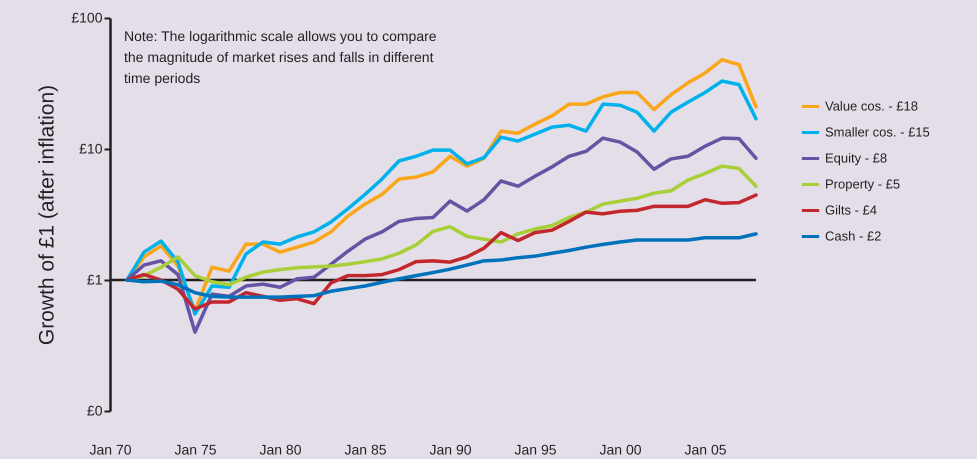 The image size is (977, 459). Describe the element at coordinates (535, 450) in the screenshot. I see `x-tick-label: Jan 95` at that location.